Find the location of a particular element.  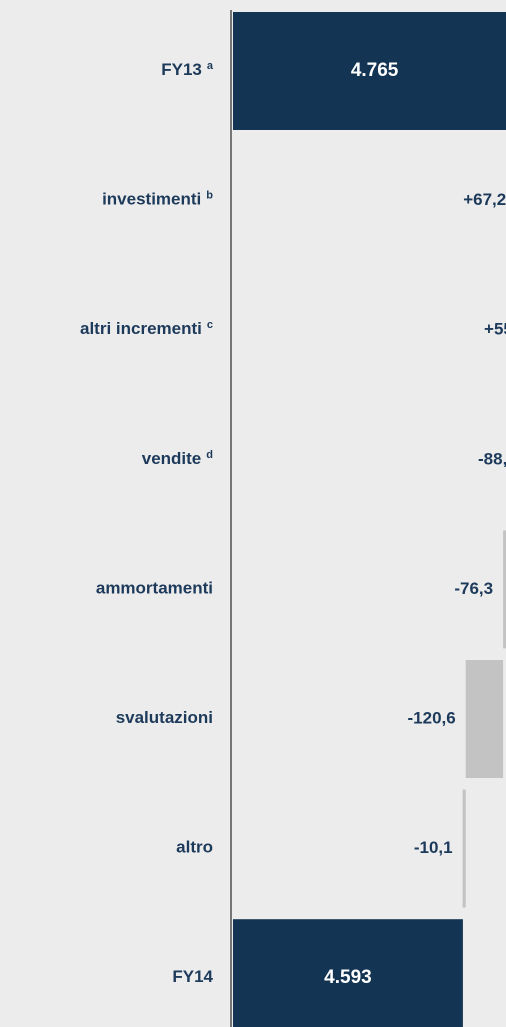

footnote-marker: b is located at coordinates (209, 196).